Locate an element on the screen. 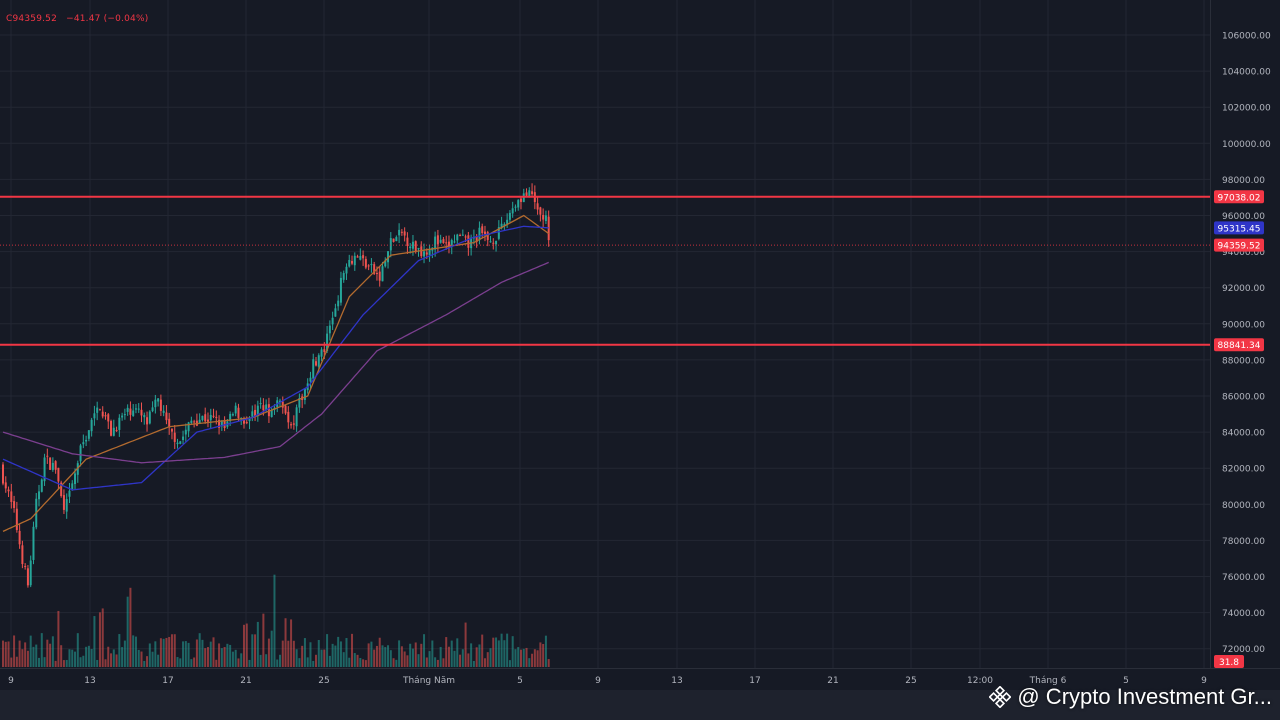  bottom-toolbar is located at coordinates (640, 705).